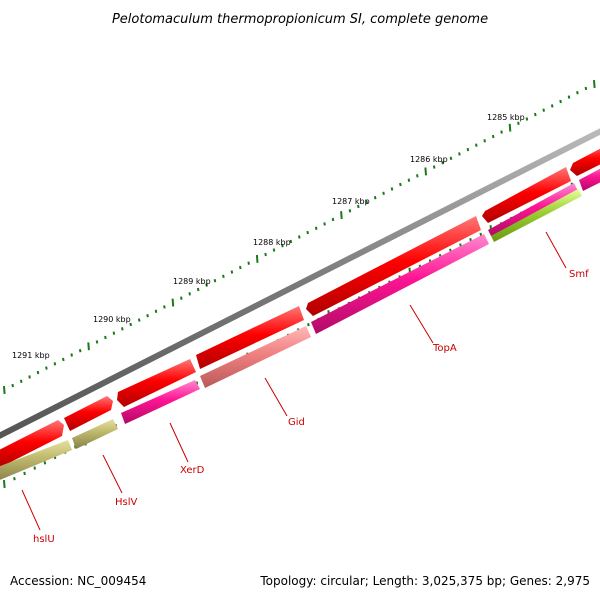 This screenshot has height=600, width=600. Describe the element at coordinates (579, 274) in the screenshot. I see `gene-label-smf: Smf` at that location.